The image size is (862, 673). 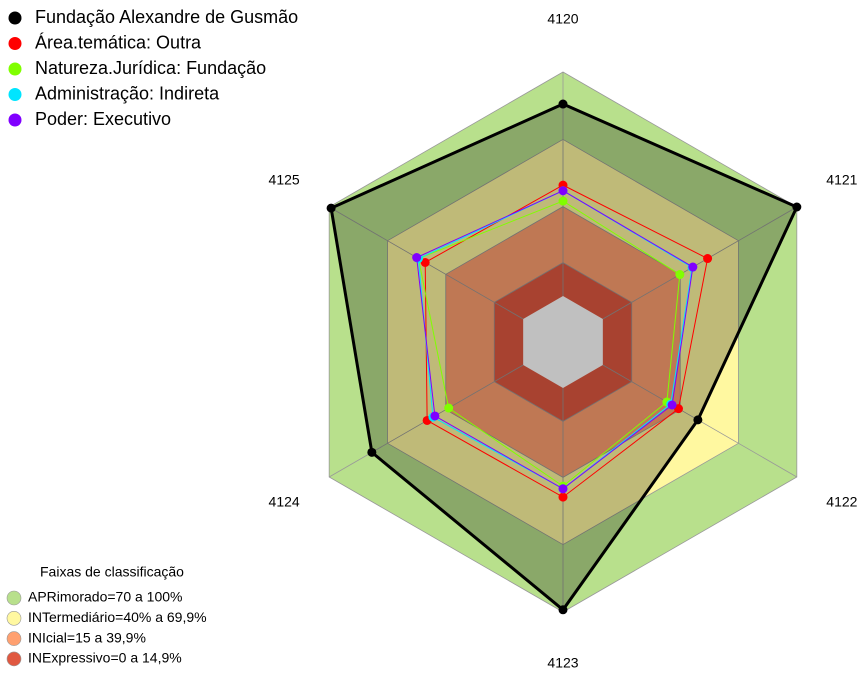 I want to click on axis-label: 4124, so click(x=284, y=502).